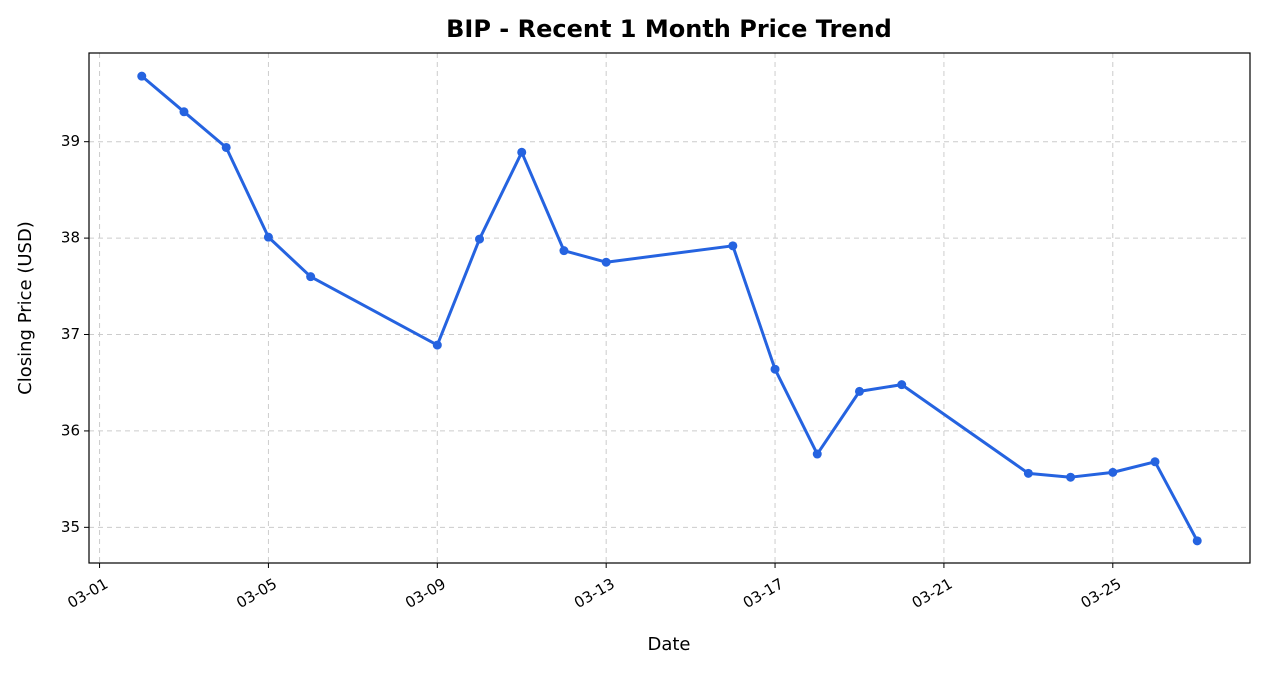  What do you see at coordinates (932, 593) in the screenshot?
I see `x-tick-label: 03-21` at bounding box center [932, 593].